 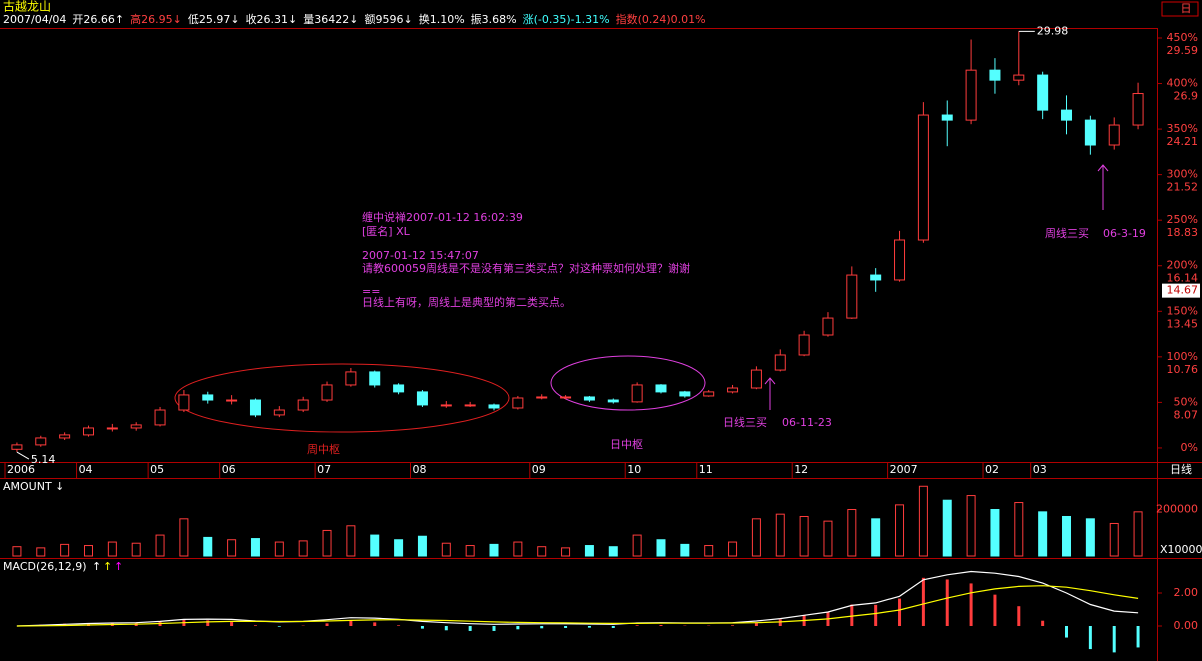 What do you see at coordinates (156, 19) in the screenshot?
I see `quote-field: 高26.95↓` at bounding box center [156, 19].